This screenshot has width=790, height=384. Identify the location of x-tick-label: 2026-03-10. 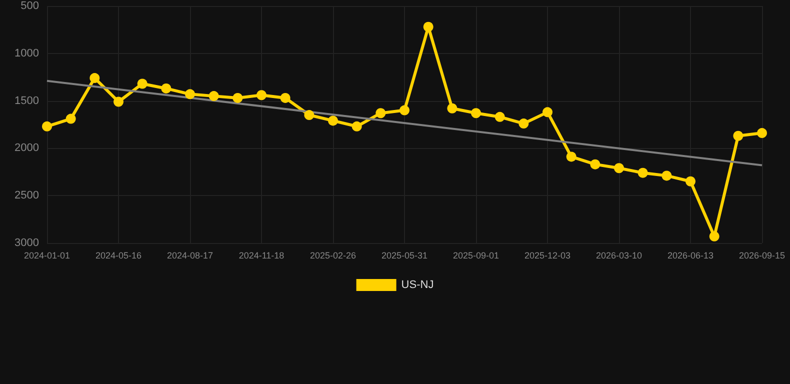
(619, 255).